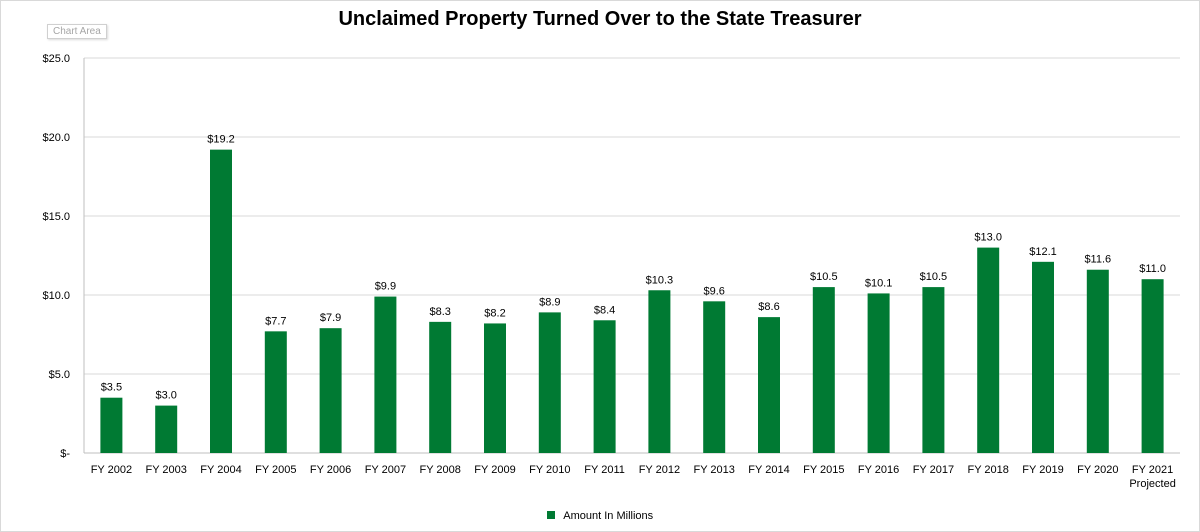  Describe the element at coordinates (220, 470) in the screenshot. I see `x-tick-label: FY 2004` at that location.